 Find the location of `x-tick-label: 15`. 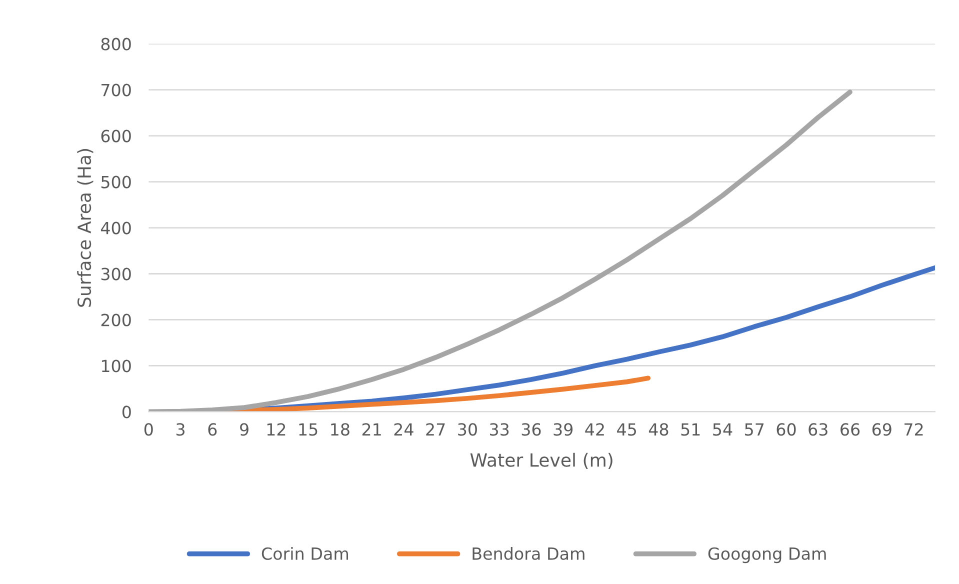

x-tick-label: 15 is located at coordinates (308, 429).